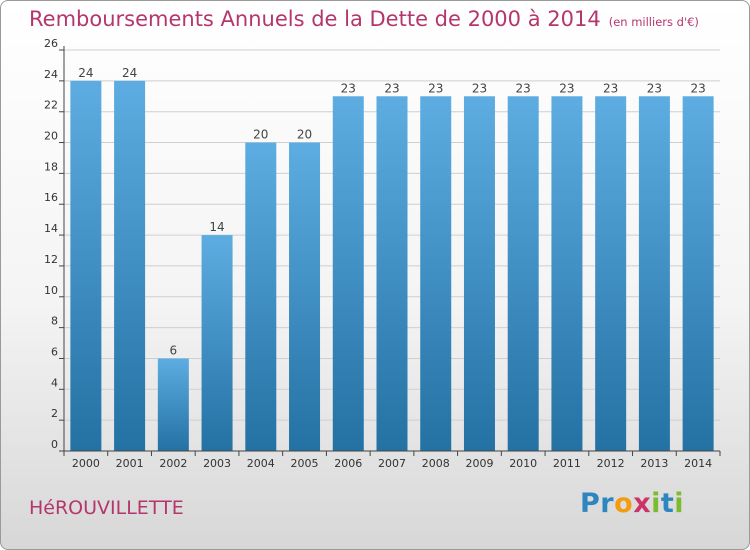 The image size is (750, 550). Describe the element at coordinates (667, 503) in the screenshot. I see `logo-letter: t` at that location.